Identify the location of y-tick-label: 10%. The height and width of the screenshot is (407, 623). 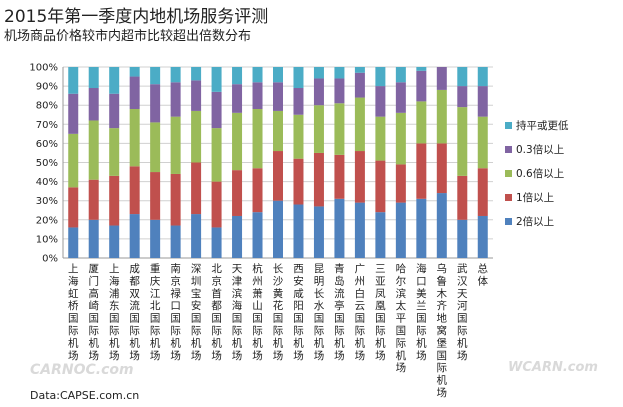
(47, 239).